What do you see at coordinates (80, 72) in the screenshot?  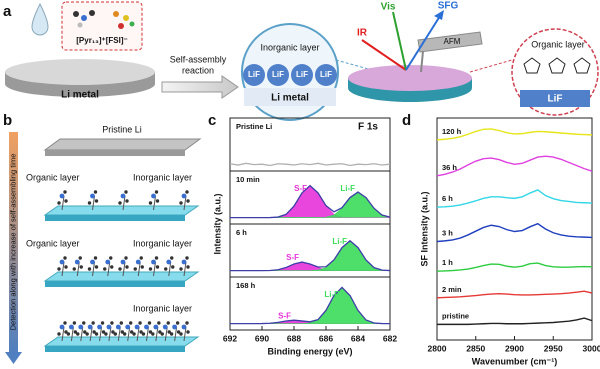 I see `li-disk-top` at bounding box center [80, 72].